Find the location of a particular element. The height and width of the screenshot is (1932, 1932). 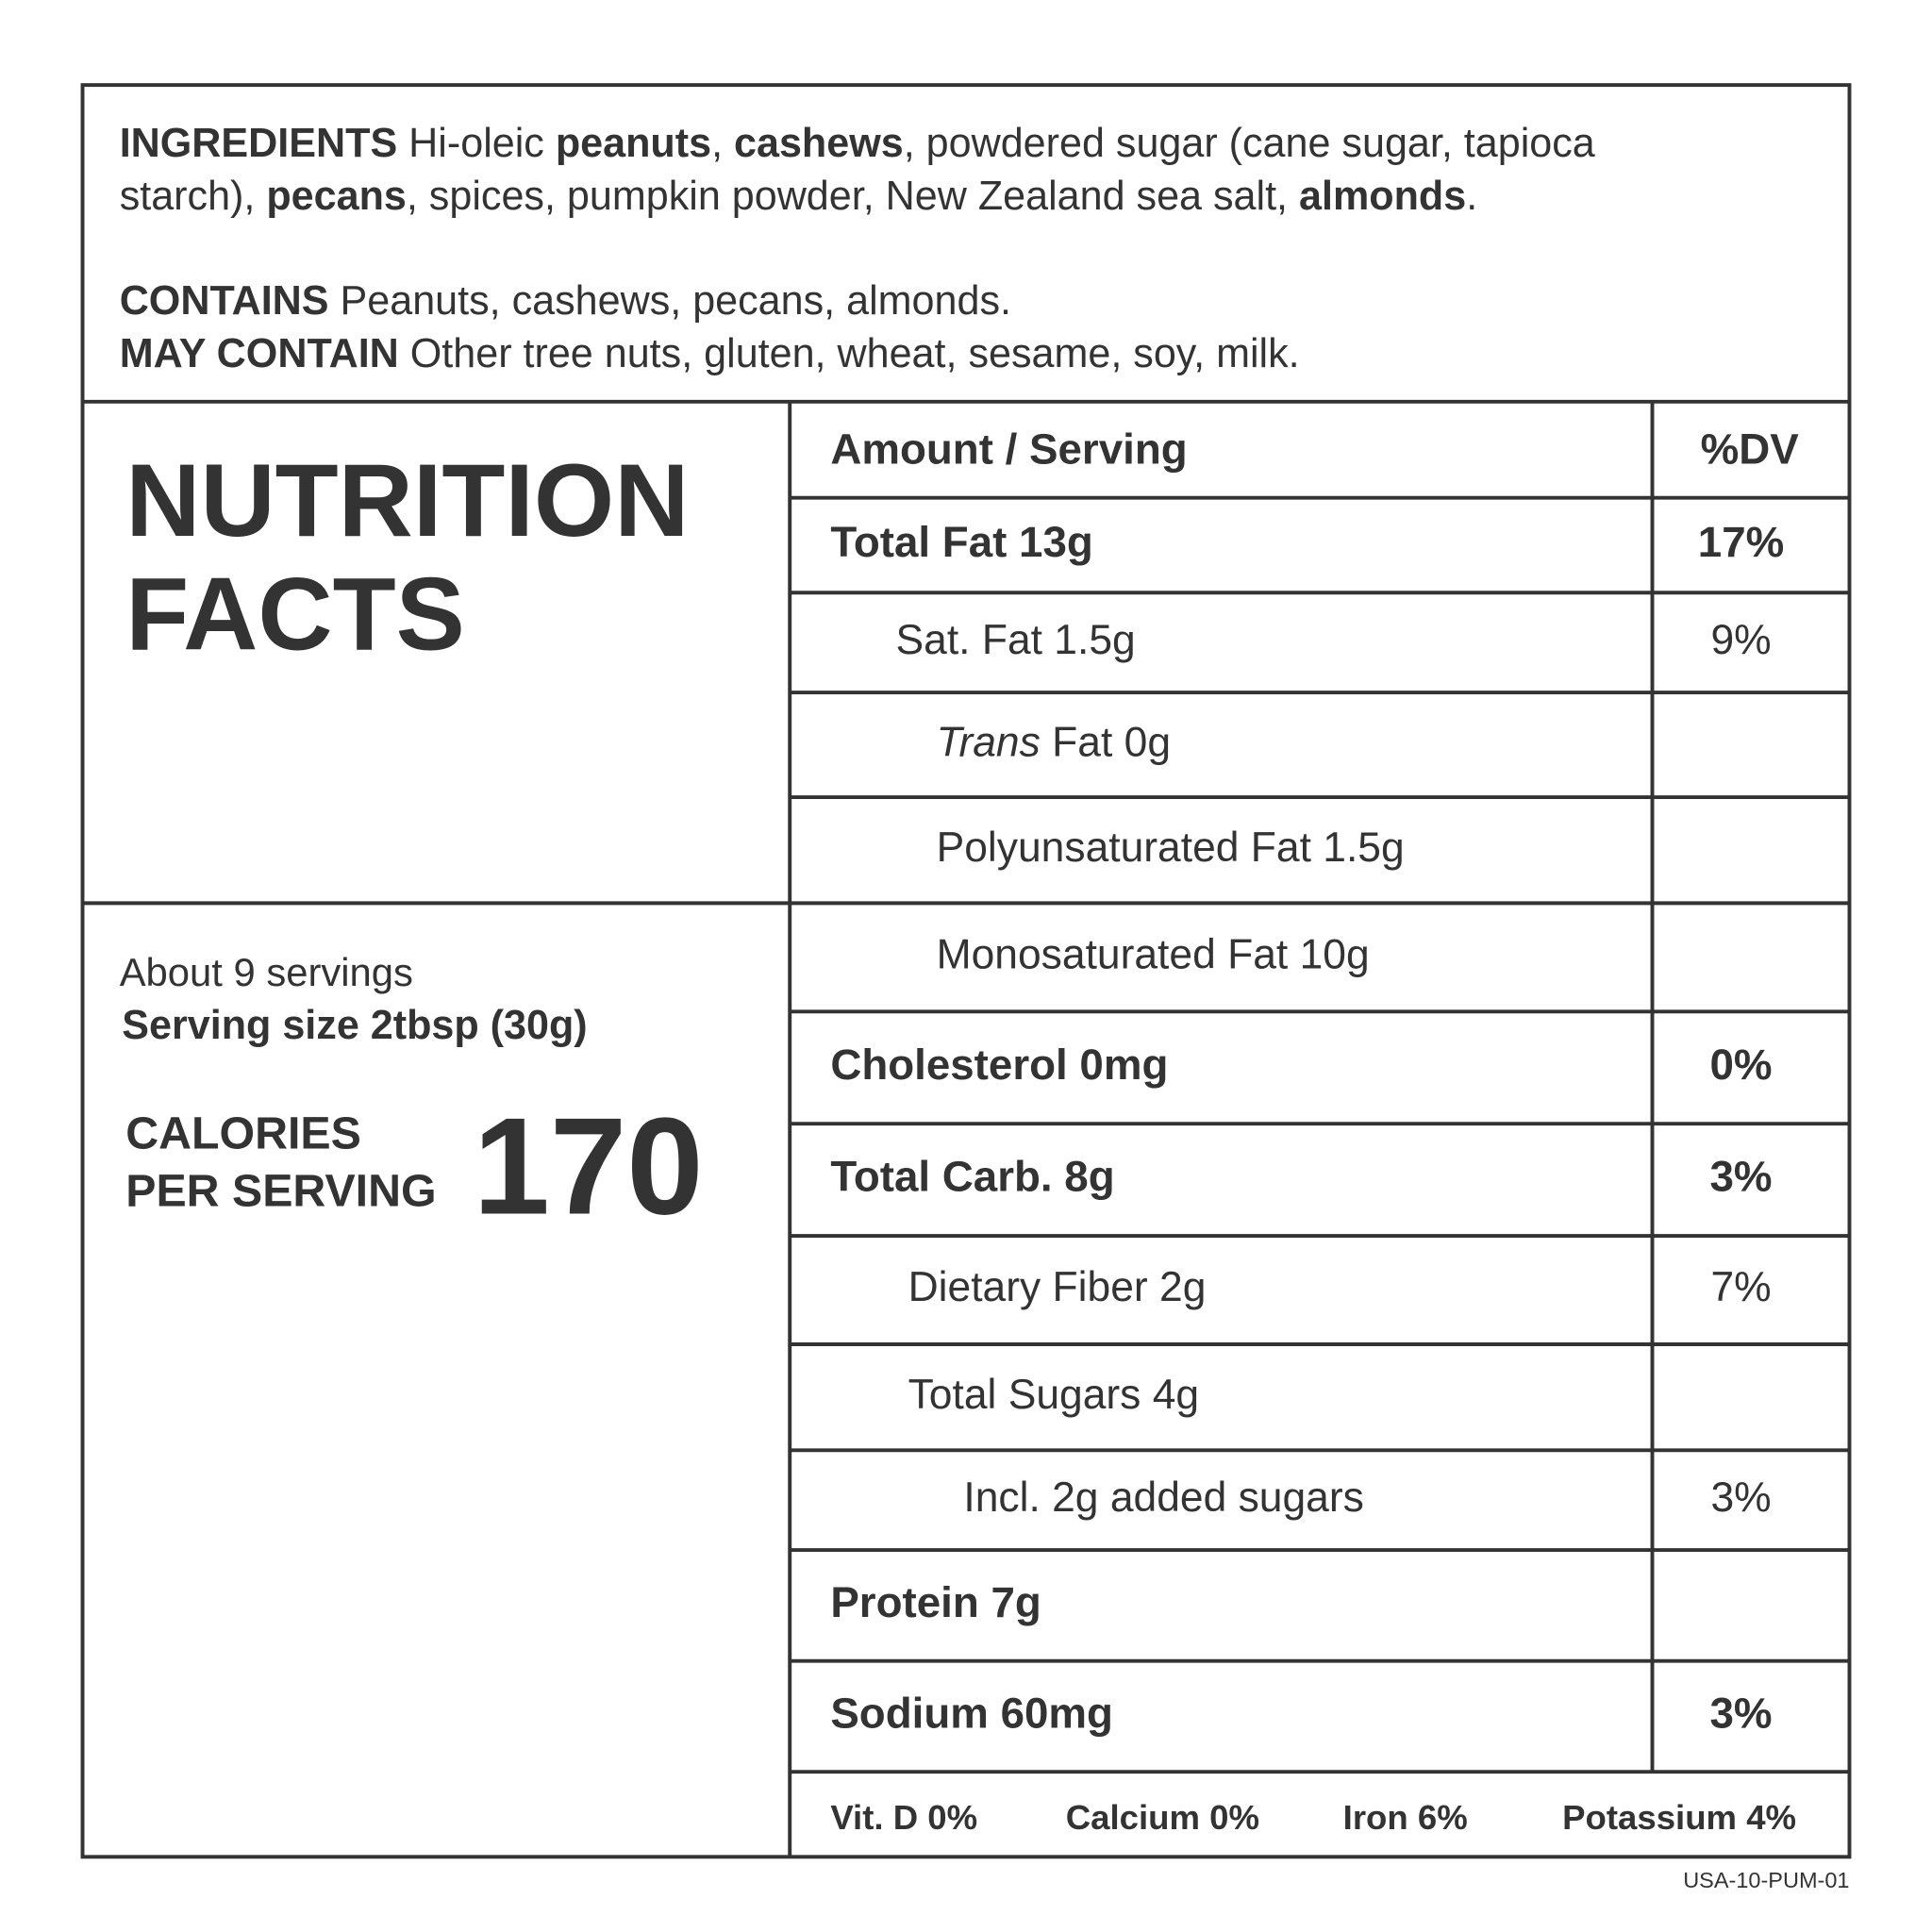

text-run: Hi-oleic is located at coordinates (477, 144).